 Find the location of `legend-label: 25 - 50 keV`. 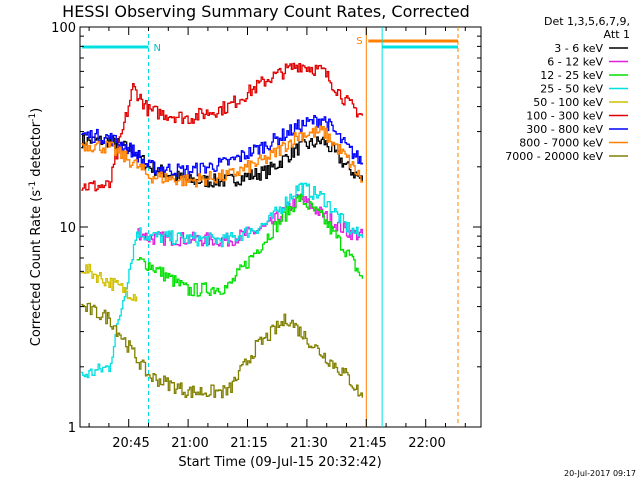

legend-label: 25 - 50 keV is located at coordinates (571, 89).